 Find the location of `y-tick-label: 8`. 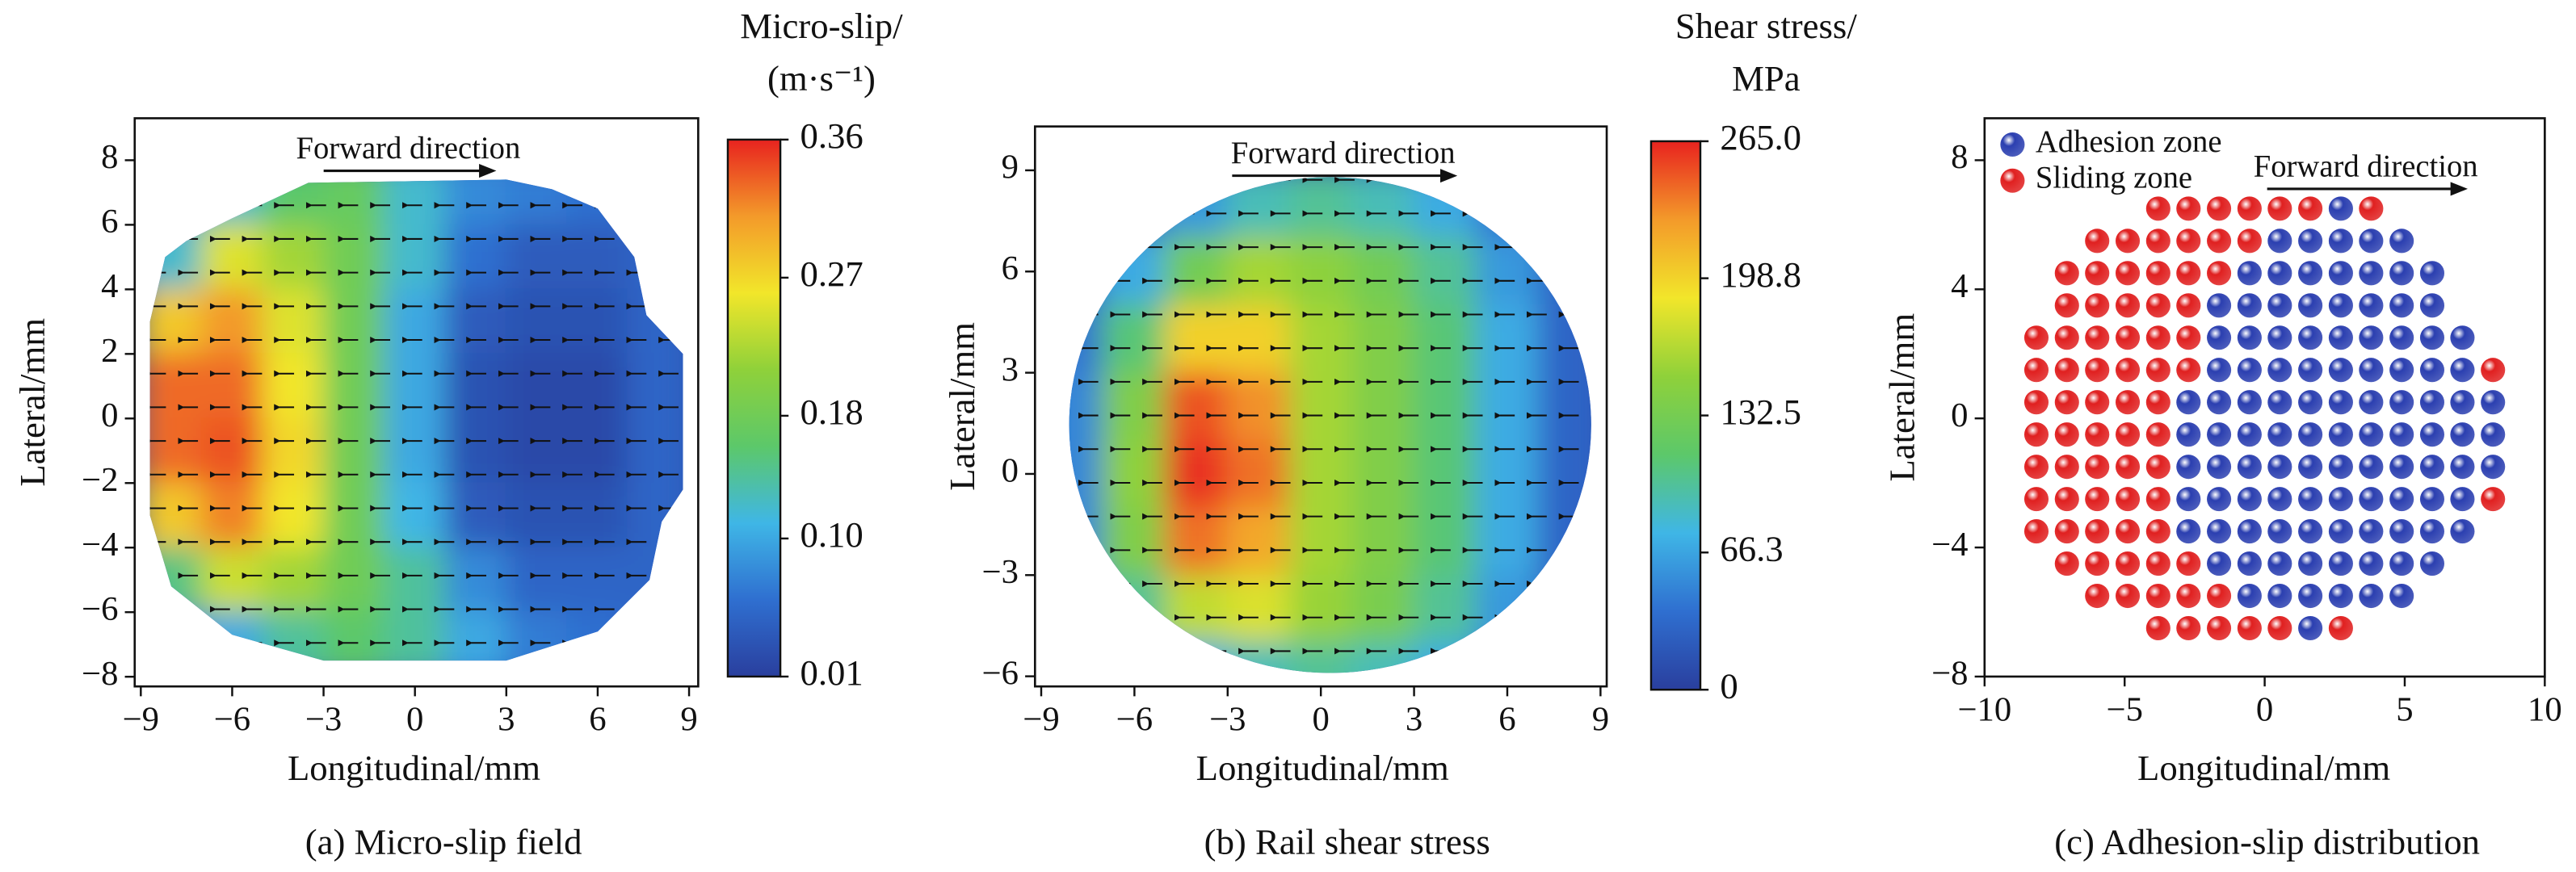

y-tick-label: 8 is located at coordinates (1960, 157).